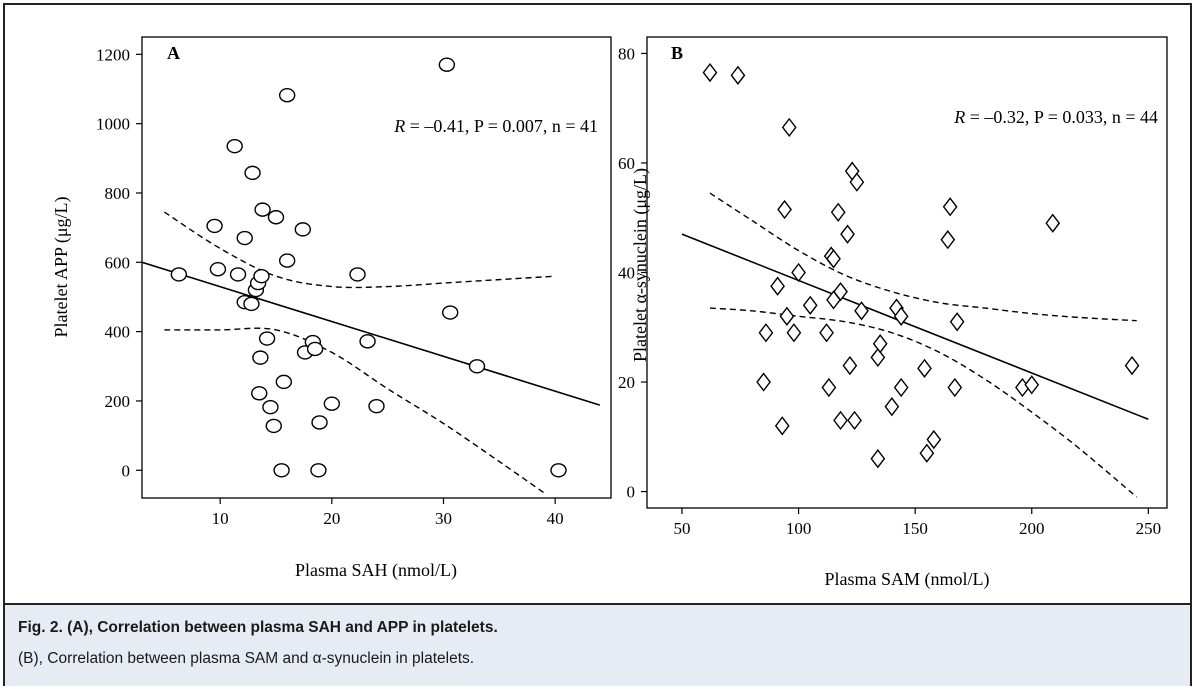 The image size is (1196, 690). Describe the element at coordinates (376, 570) in the screenshot. I see `panel-a-x-axis-label: Plasma SAH (nmol/L)` at that location.